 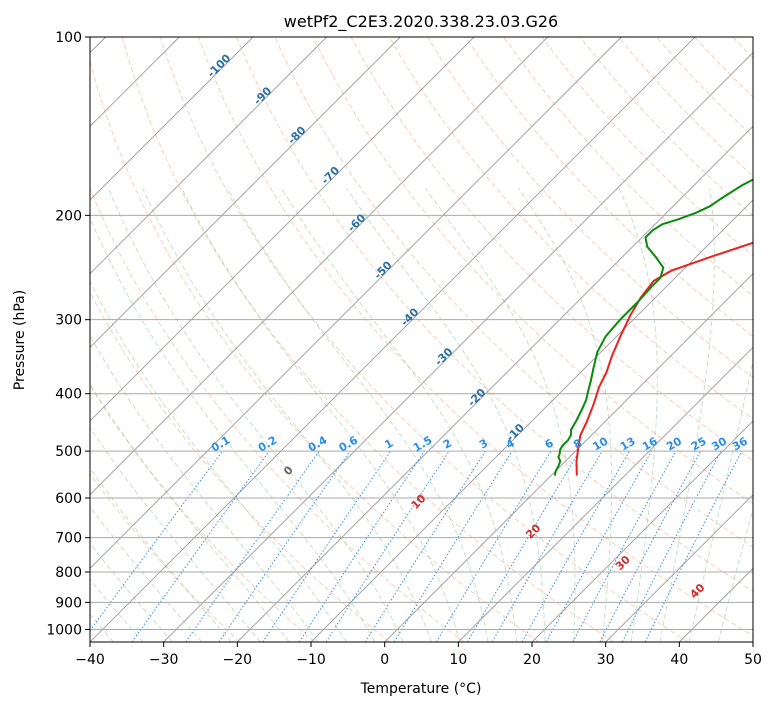 What do you see at coordinates (418, 655) in the screenshot?
I see `x-axis: −40 −30 −20 −10 0 10 20 30 40 50` at bounding box center [418, 655].